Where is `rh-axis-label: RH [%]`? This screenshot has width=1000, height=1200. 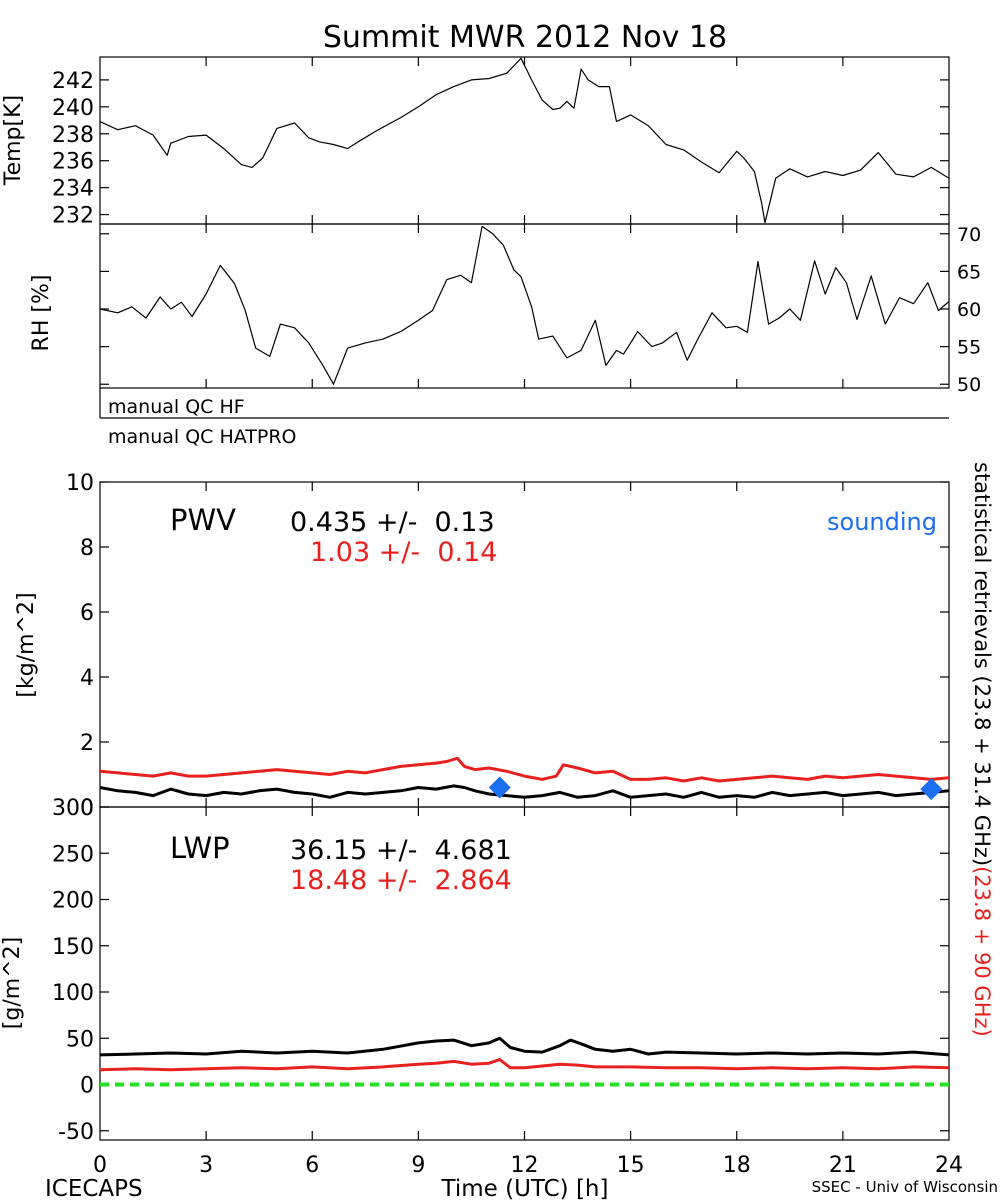 rh-axis-label: RH [%] is located at coordinates (41, 313).